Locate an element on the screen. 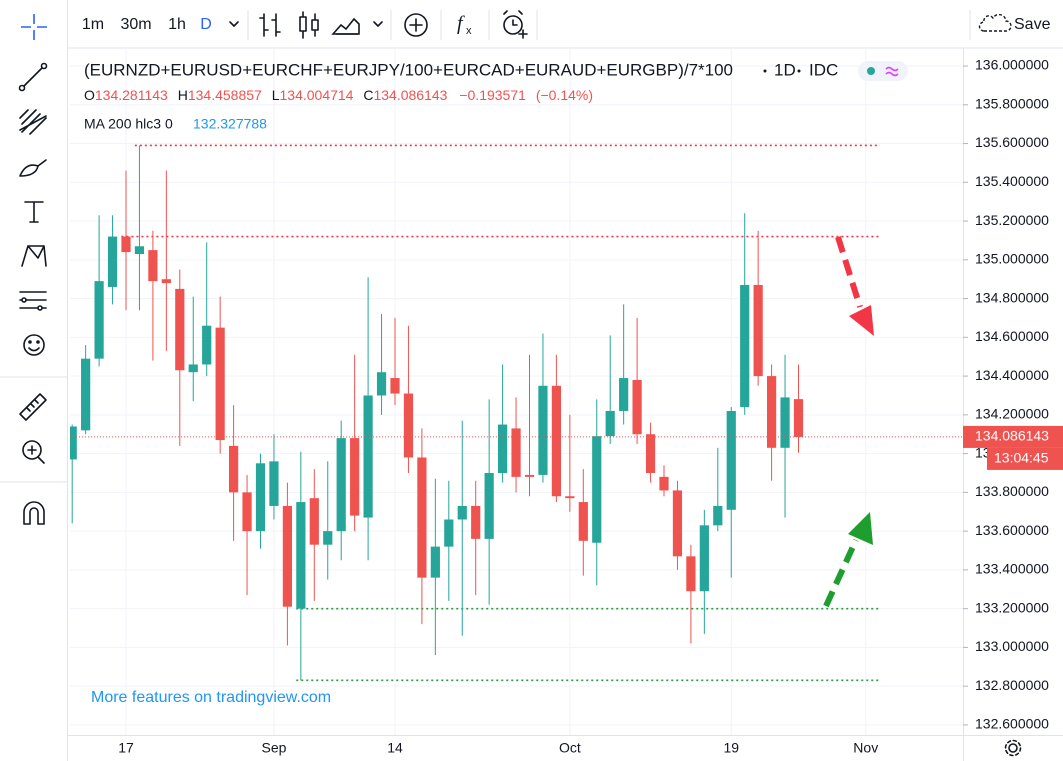 The width and height of the screenshot is (1063, 761). interval-button-active: D is located at coordinates (206, 24).